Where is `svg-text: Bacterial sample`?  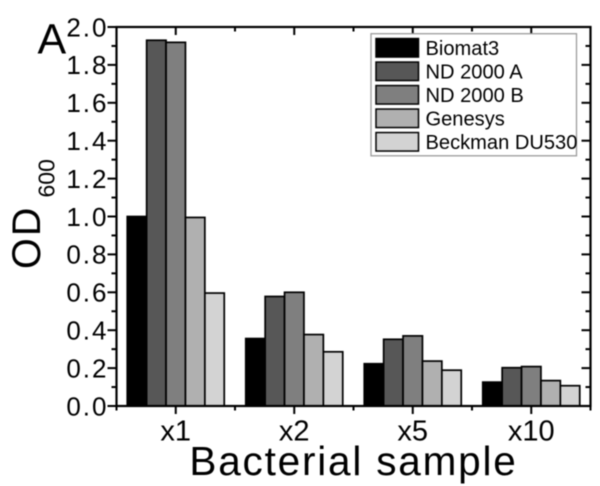 svg-text: Bacterial sample is located at coordinates (353, 461).